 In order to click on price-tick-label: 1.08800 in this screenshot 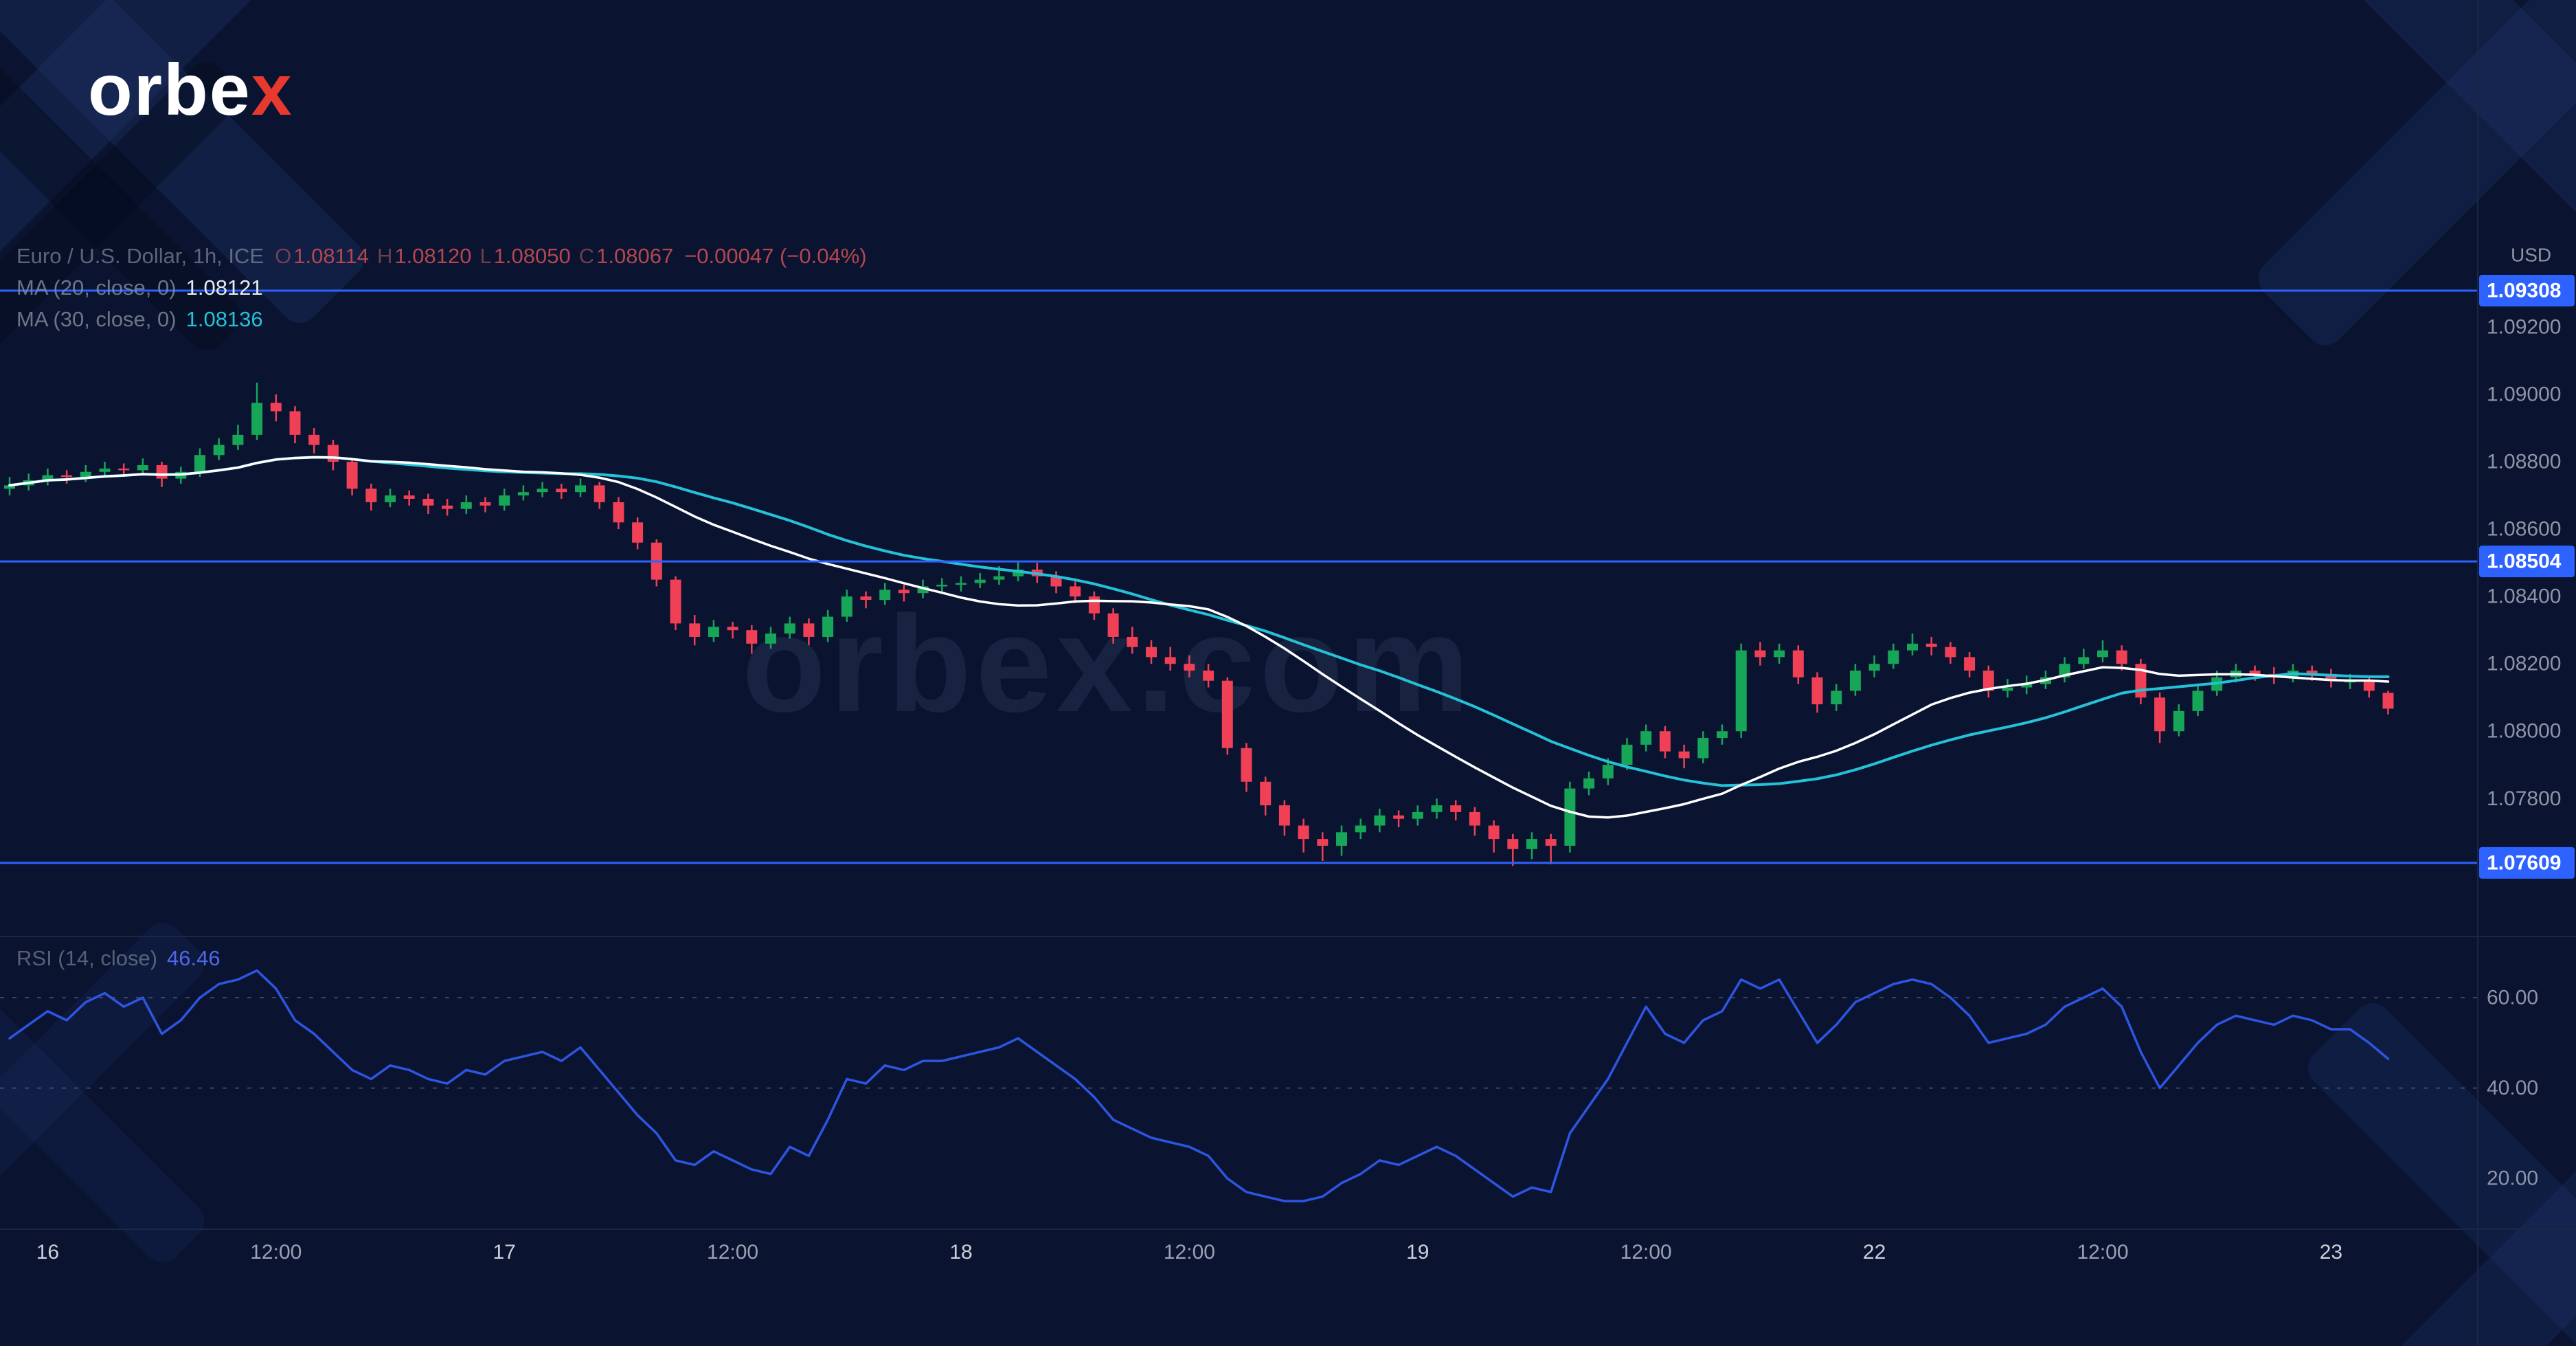, I will do `click(2524, 462)`.